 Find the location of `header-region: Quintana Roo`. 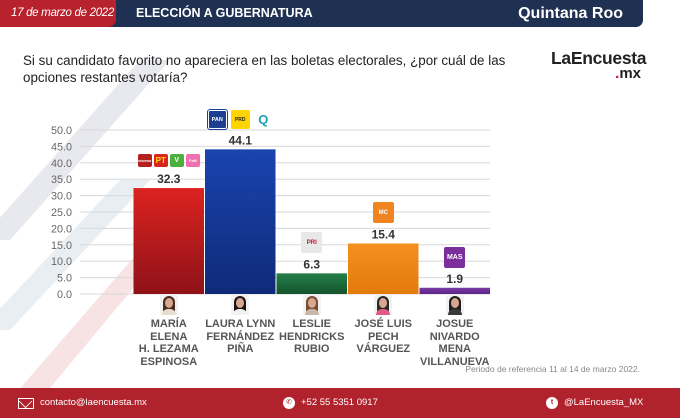

header-region: Quintana Roo is located at coordinates (570, 13).